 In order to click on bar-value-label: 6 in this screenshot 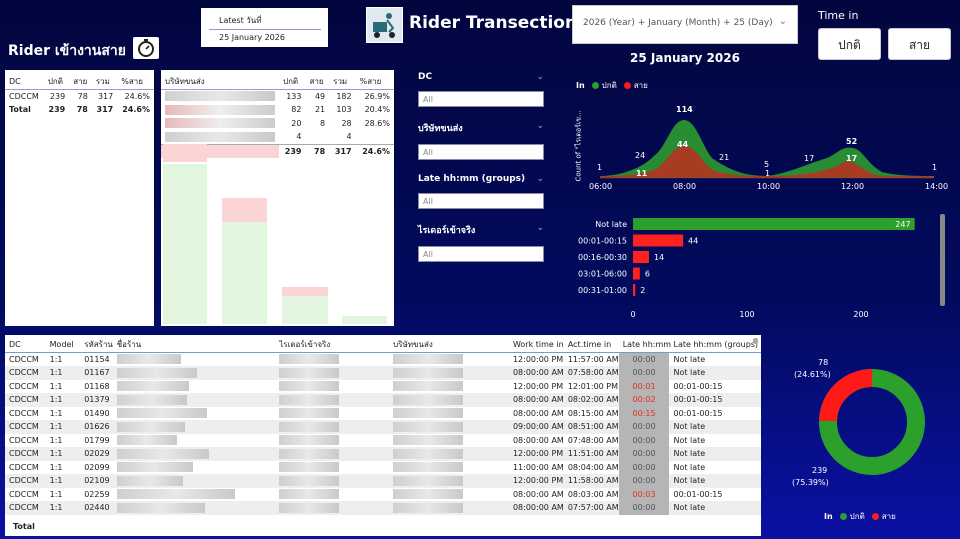, I will do `click(647, 274)`.